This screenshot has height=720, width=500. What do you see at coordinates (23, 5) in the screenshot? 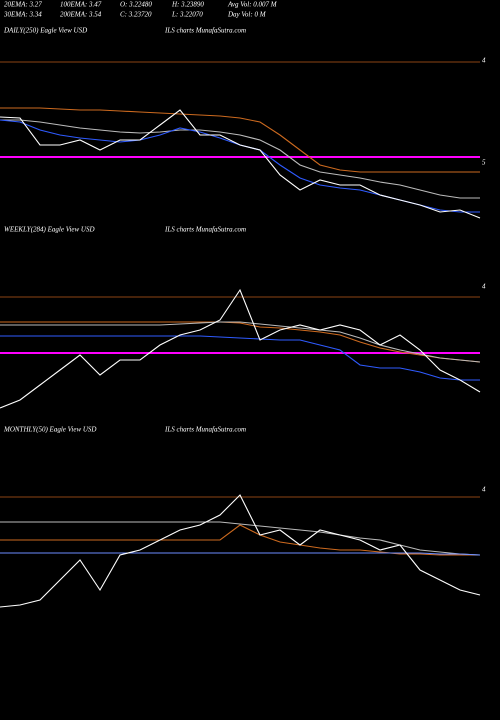
I see `header-stat: 20EMA: 3.27` at bounding box center [23, 5].